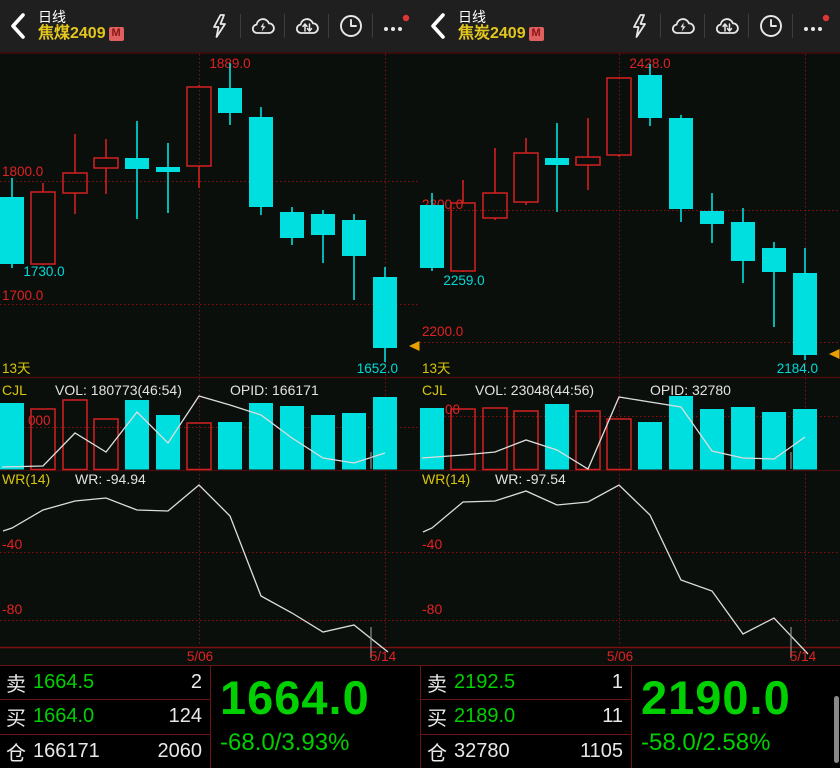  I want to click on ask-qty: 2, so click(196, 682).